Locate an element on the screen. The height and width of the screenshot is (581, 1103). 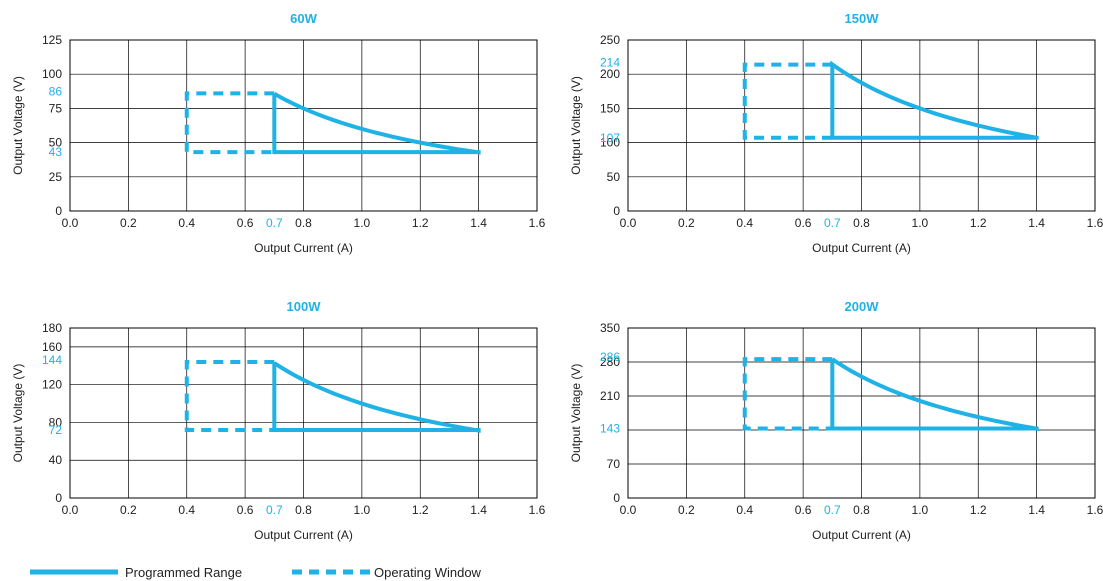
y-highlight-label: 143 is located at coordinates (610, 429).